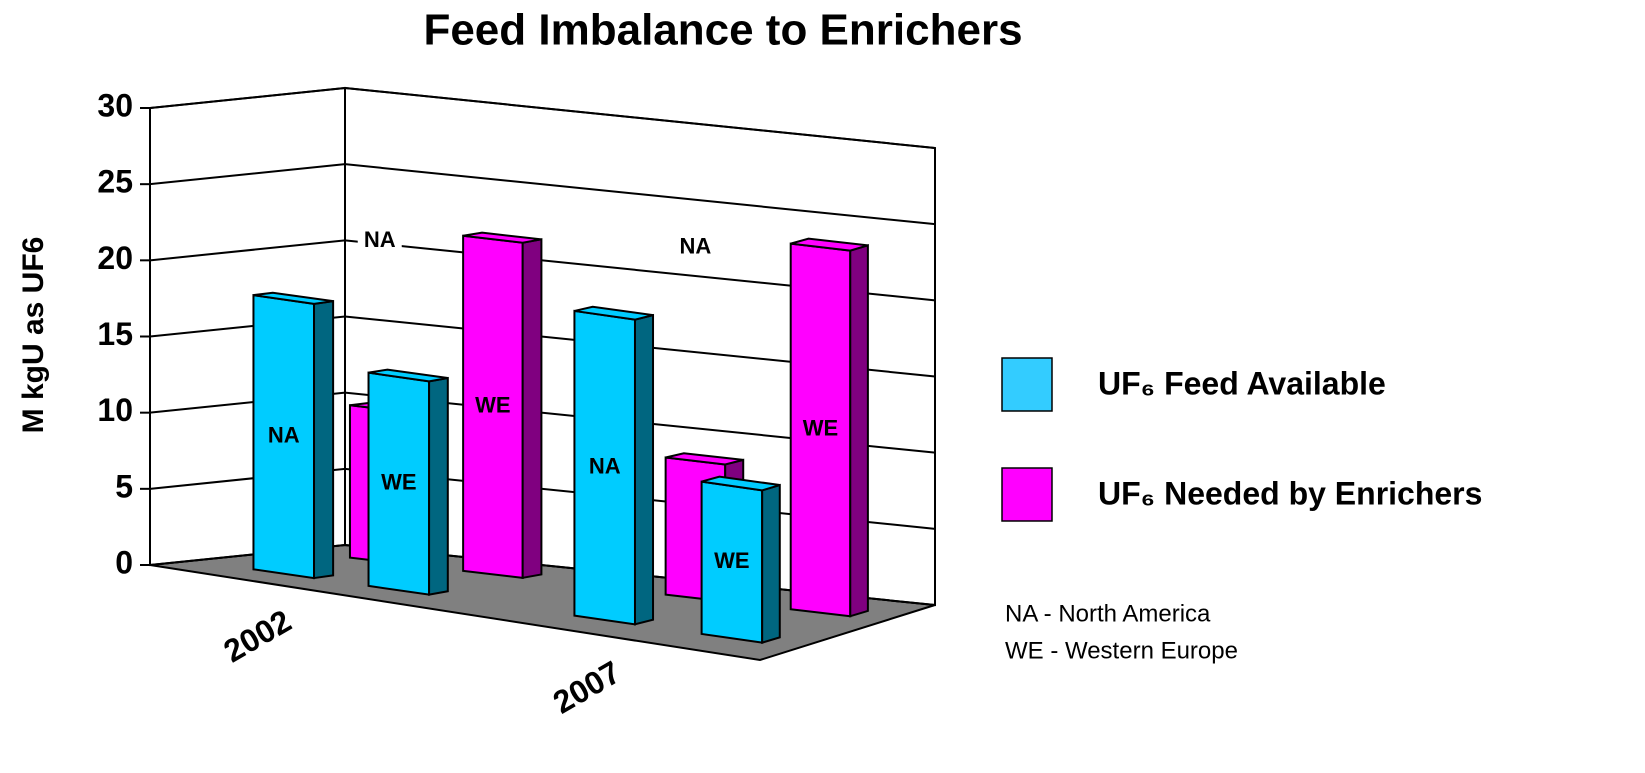 The height and width of the screenshot is (773, 1645). I want to click on y-tick-label: 15, so click(115, 334).